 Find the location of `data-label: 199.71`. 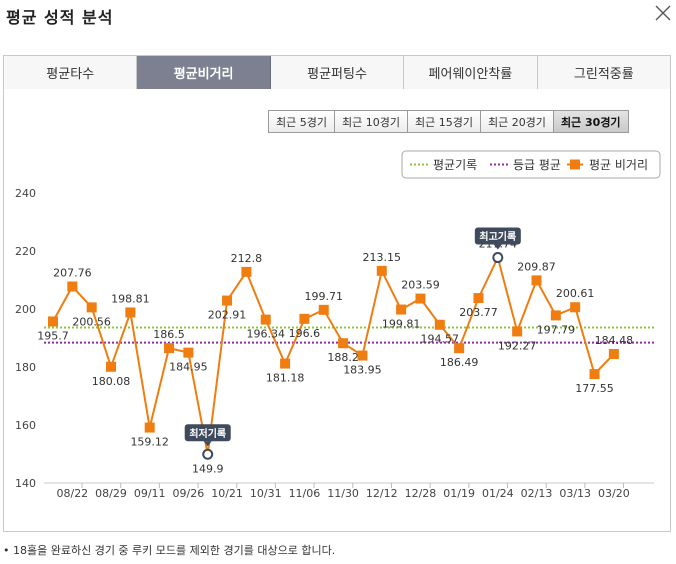

data-label: 199.71 is located at coordinates (324, 296).